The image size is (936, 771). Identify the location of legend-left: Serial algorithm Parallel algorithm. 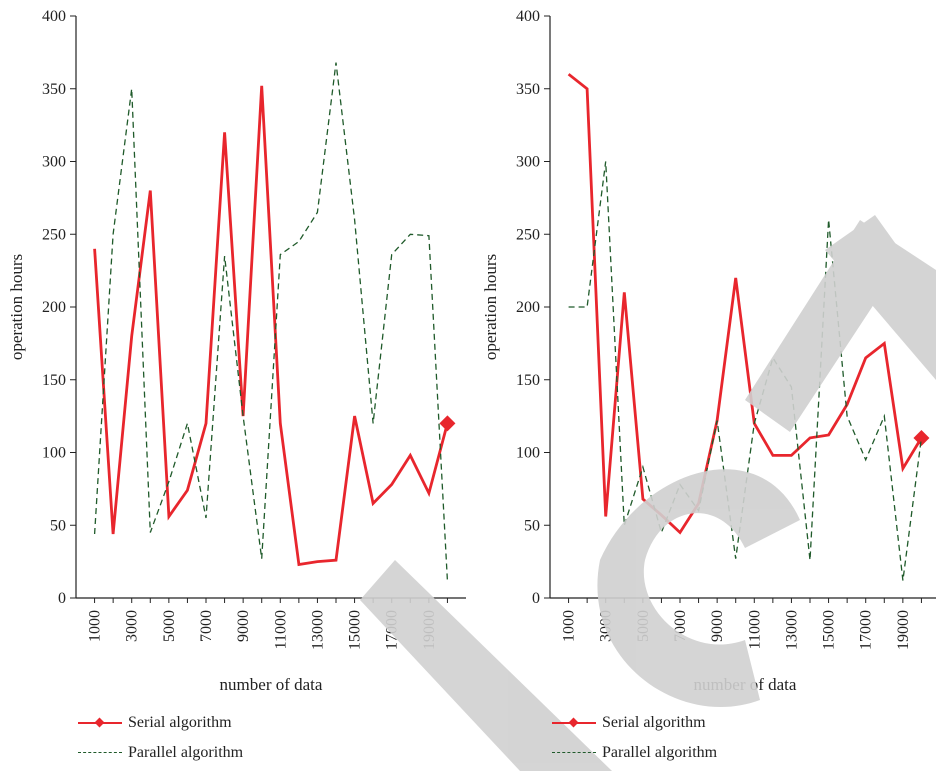
(160, 738).